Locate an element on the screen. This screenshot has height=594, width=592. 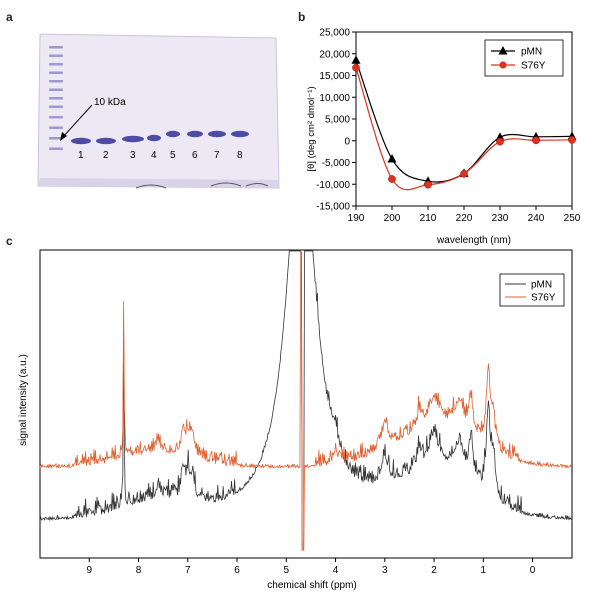
cd-x-tick-label: 210 is located at coordinates (428, 218).